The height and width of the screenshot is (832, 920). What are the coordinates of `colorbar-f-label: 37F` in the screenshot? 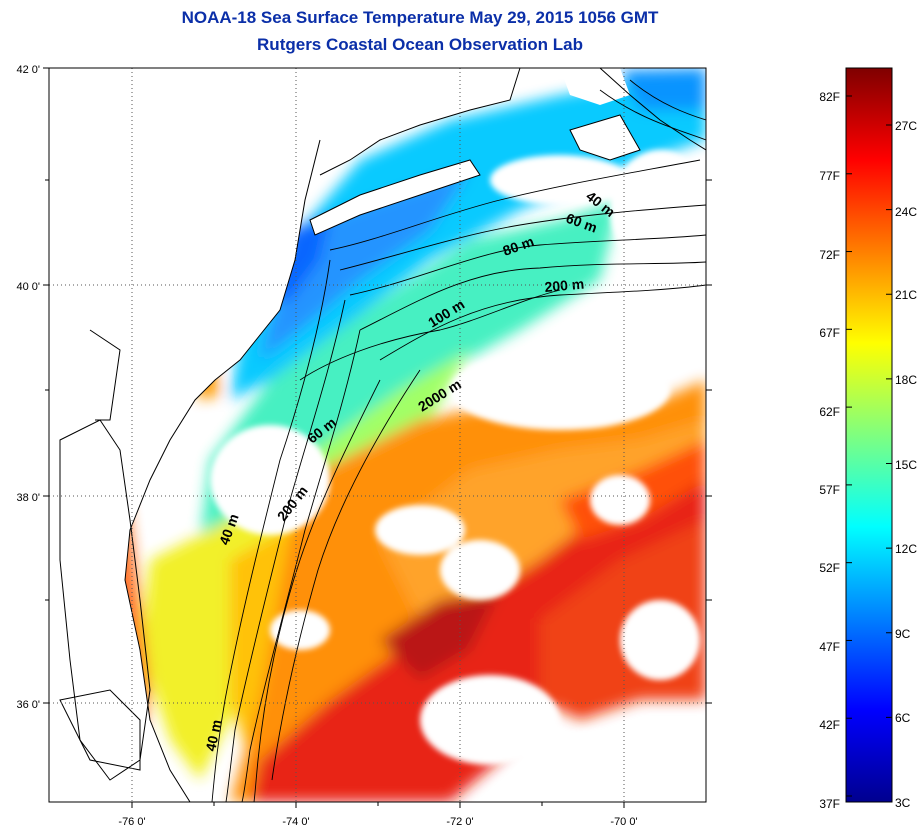 It's located at (829, 804).